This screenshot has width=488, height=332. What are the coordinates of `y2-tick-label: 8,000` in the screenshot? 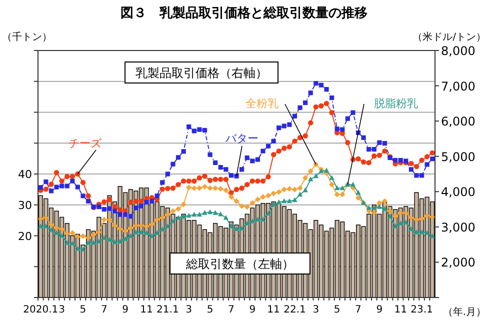 It's located at (458, 51).